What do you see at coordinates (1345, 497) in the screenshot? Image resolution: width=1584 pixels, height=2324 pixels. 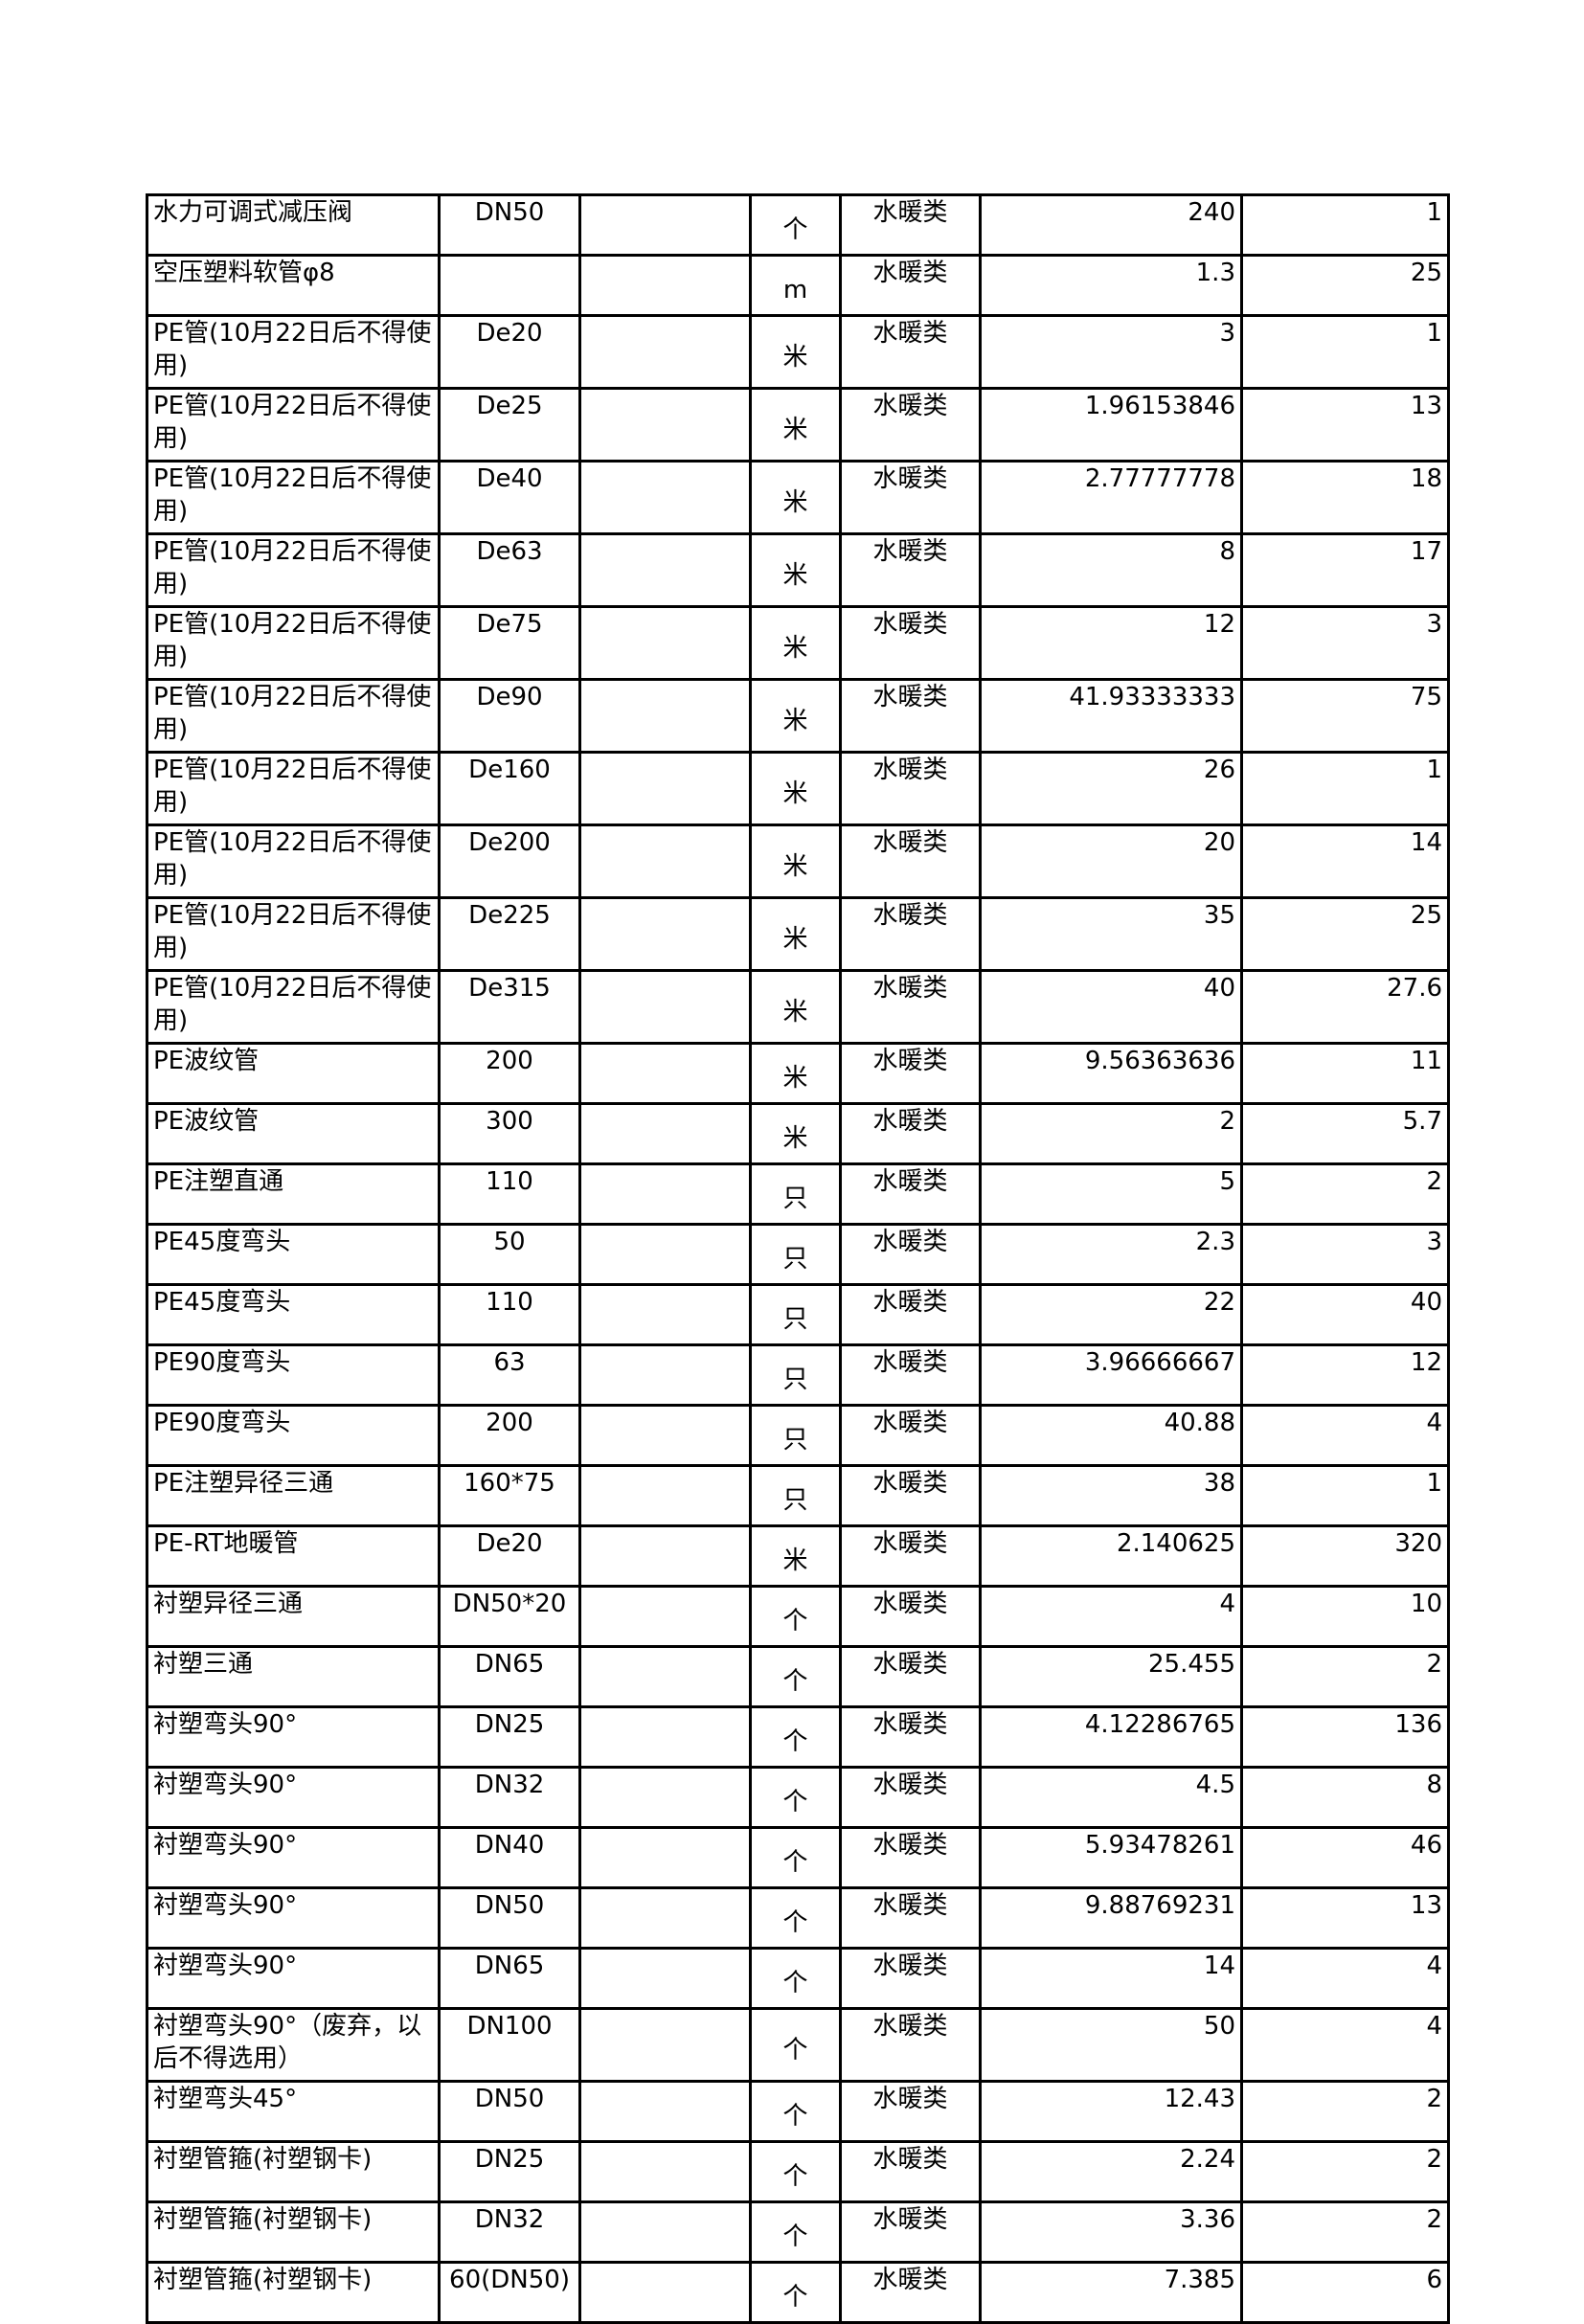 I see `quantity-cell: 18` at bounding box center [1345, 497].